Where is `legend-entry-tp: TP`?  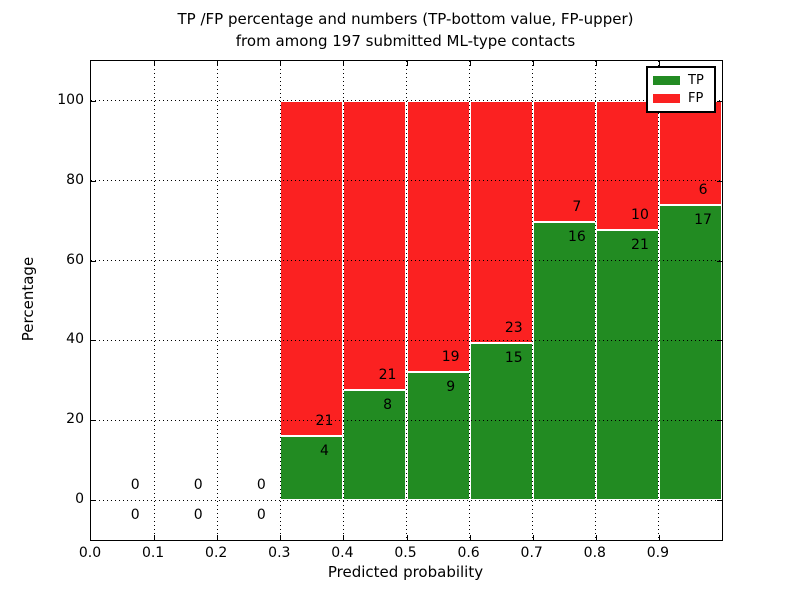
legend-entry-tp: TP is located at coordinates (681, 80).